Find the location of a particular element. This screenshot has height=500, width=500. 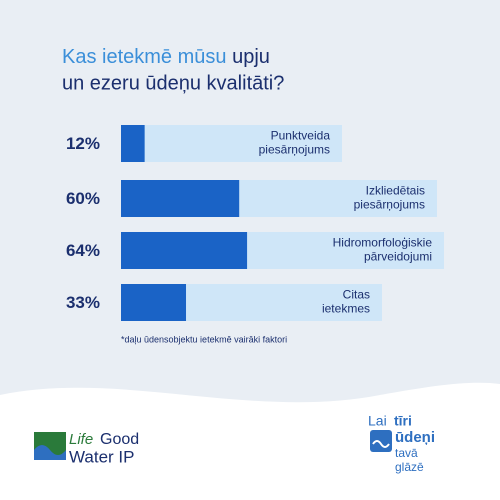

category-label: Punktveida is located at coordinates (301, 136).